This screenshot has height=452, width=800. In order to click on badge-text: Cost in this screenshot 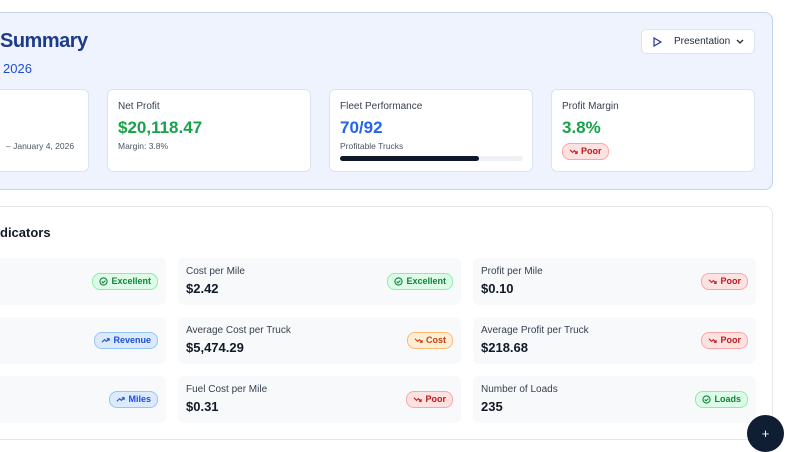, I will do `click(436, 340)`.